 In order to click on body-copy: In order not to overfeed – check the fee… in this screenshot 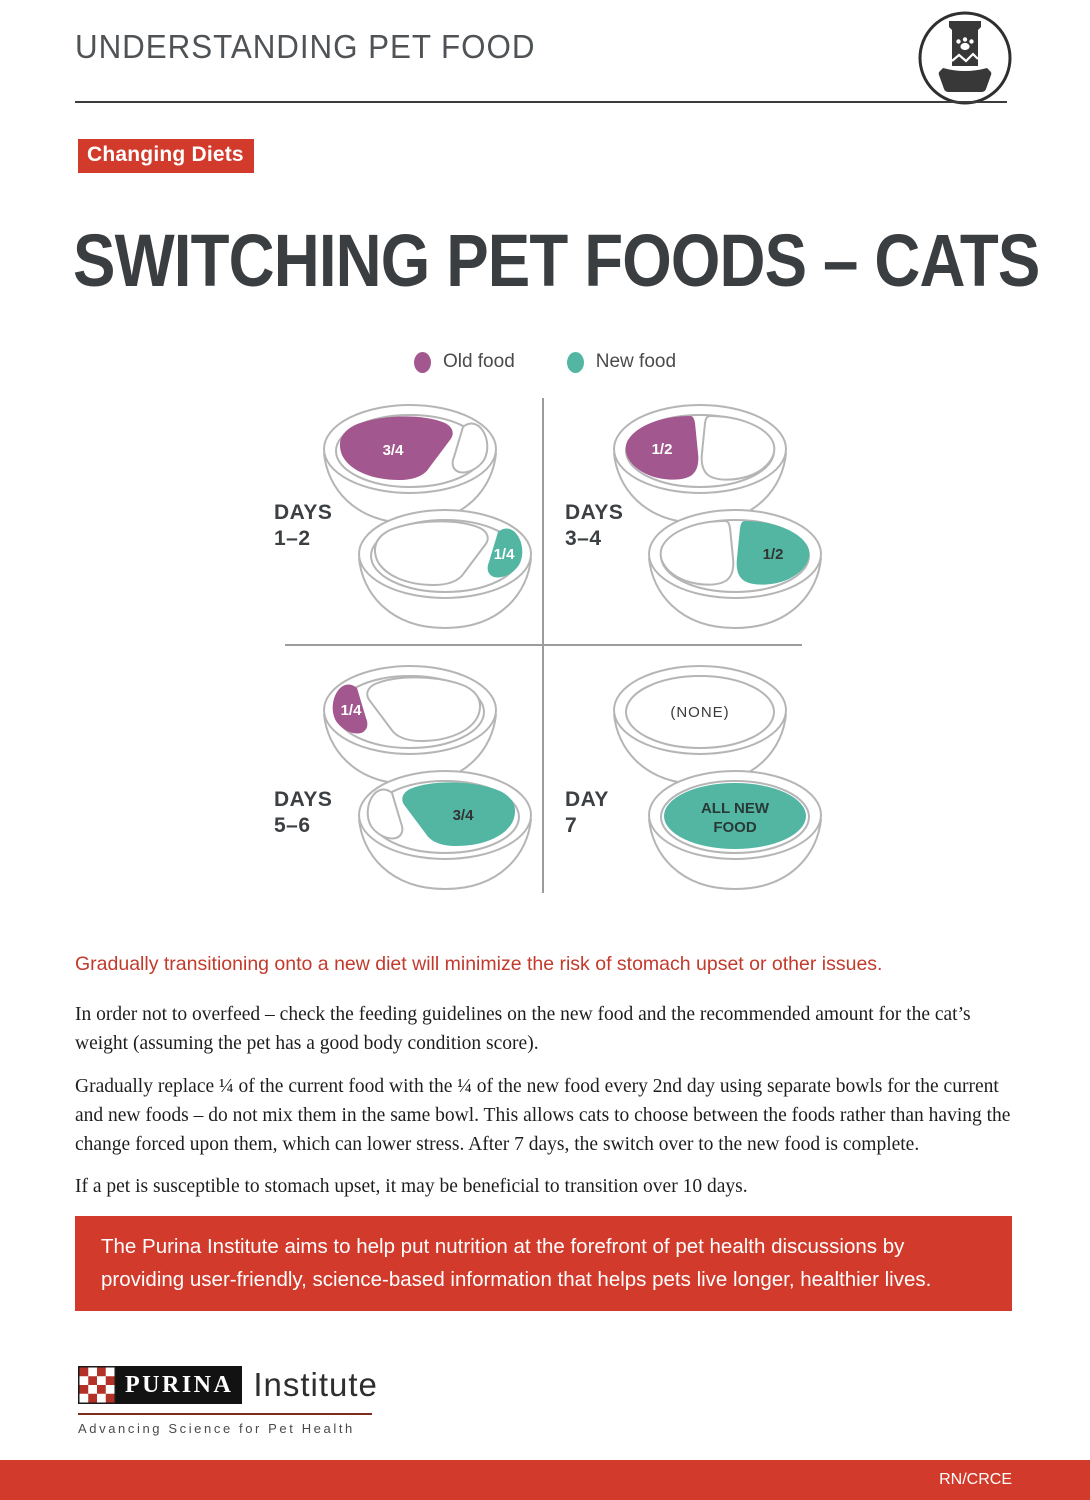, I will do `click(544, 1107)`.